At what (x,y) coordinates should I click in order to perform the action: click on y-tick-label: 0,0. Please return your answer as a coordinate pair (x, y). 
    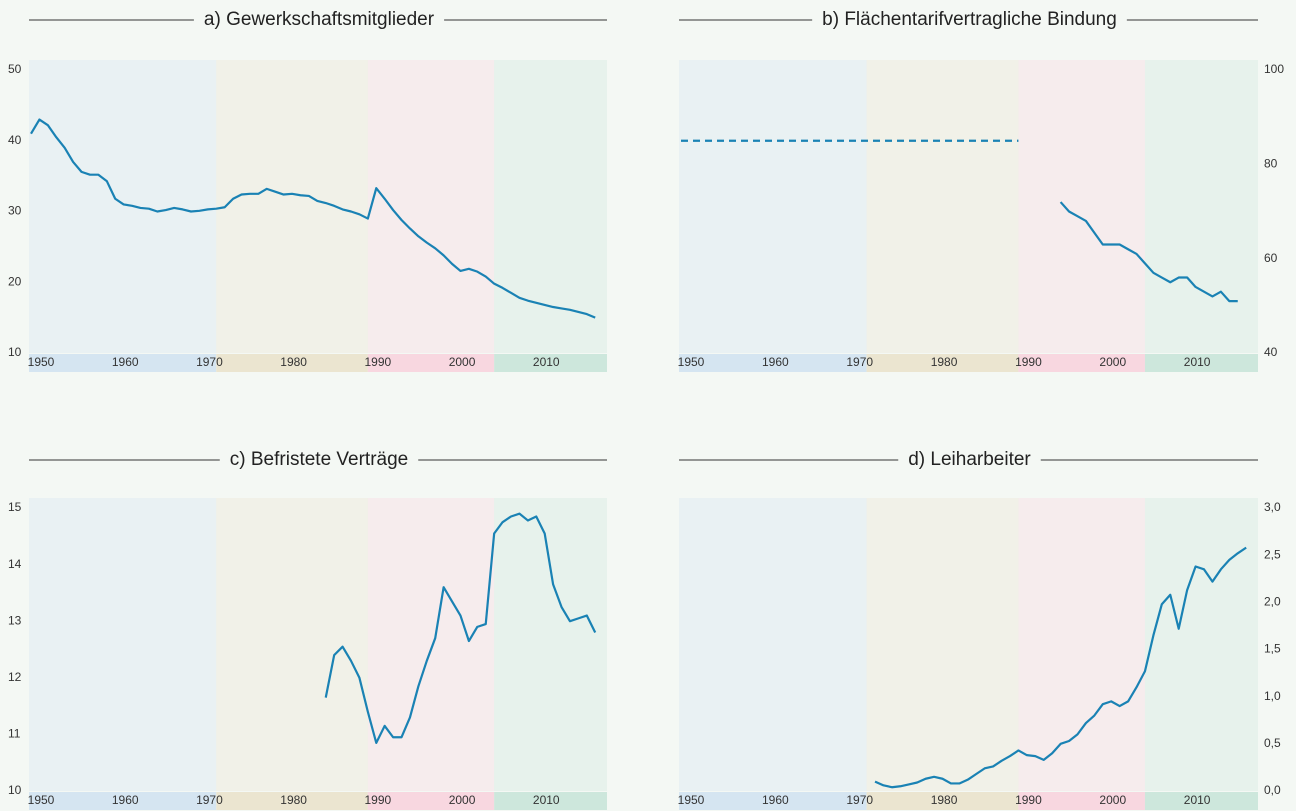
    Looking at the image, I should click on (1272, 790).